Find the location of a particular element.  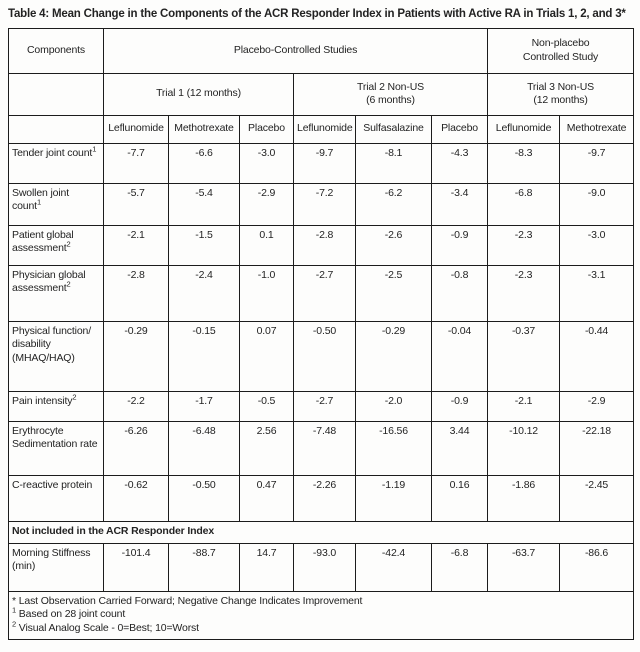

value-cell: -1.19 is located at coordinates (393, 498).